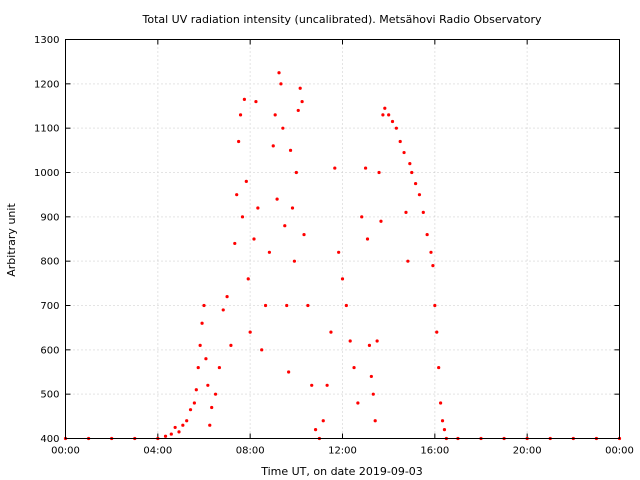 The image size is (640, 480). I want to click on y-tick-label: 700, so click(49, 306).